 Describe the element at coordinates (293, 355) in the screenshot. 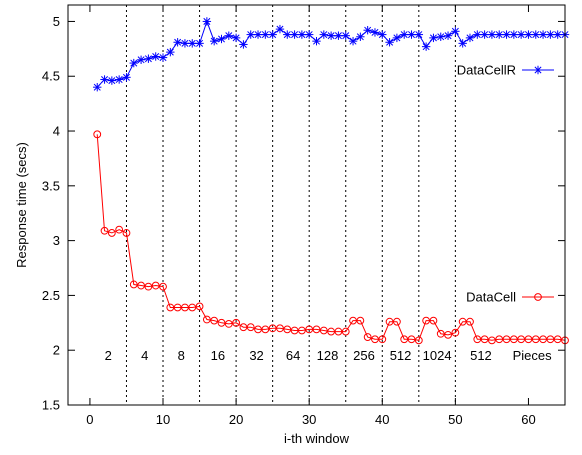

I see `piece-label: 64` at that location.